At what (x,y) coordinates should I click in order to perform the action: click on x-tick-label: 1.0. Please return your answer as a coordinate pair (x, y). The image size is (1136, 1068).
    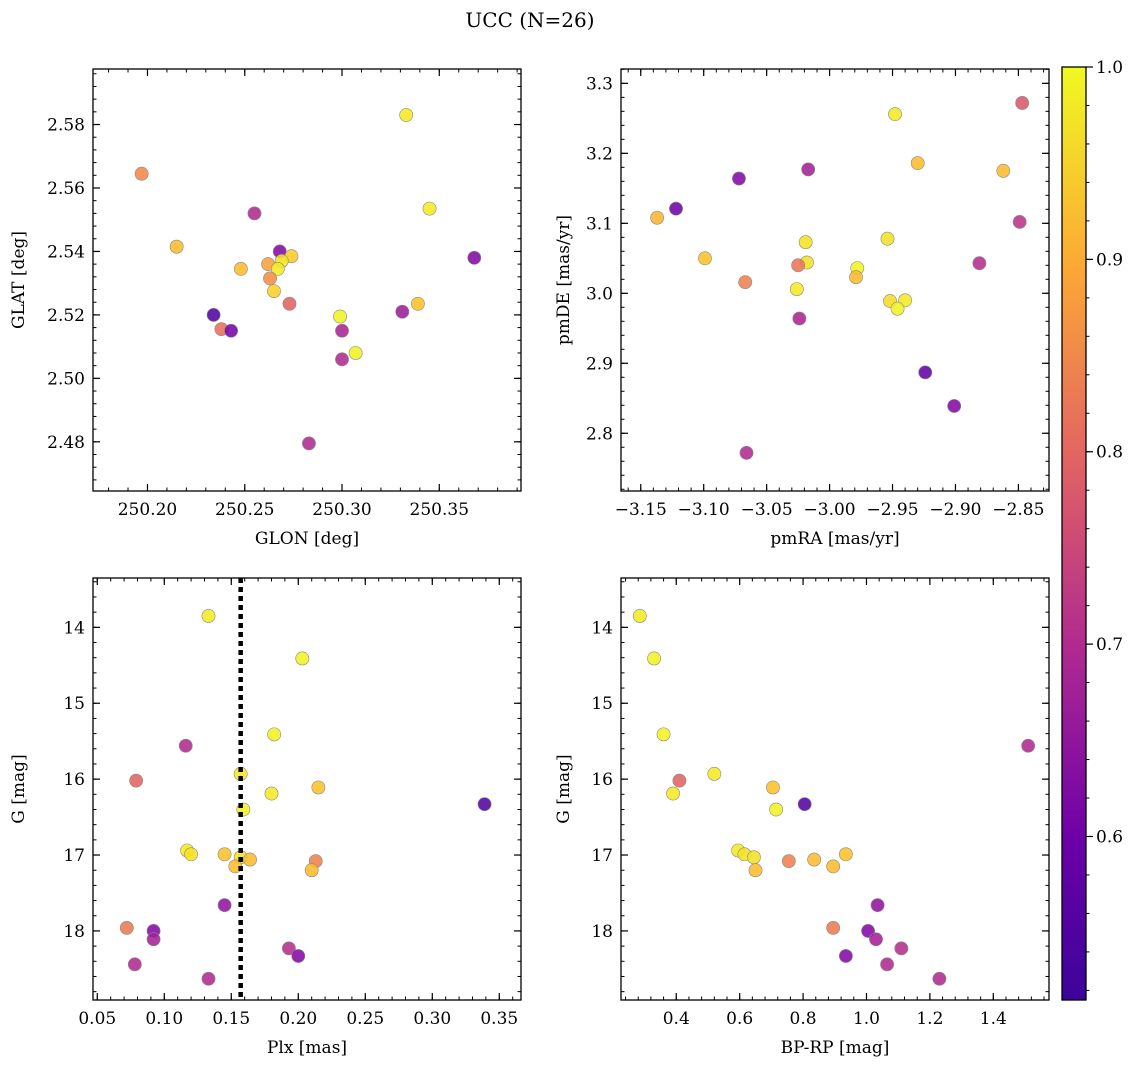
    Looking at the image, I should click on (866, 1019).